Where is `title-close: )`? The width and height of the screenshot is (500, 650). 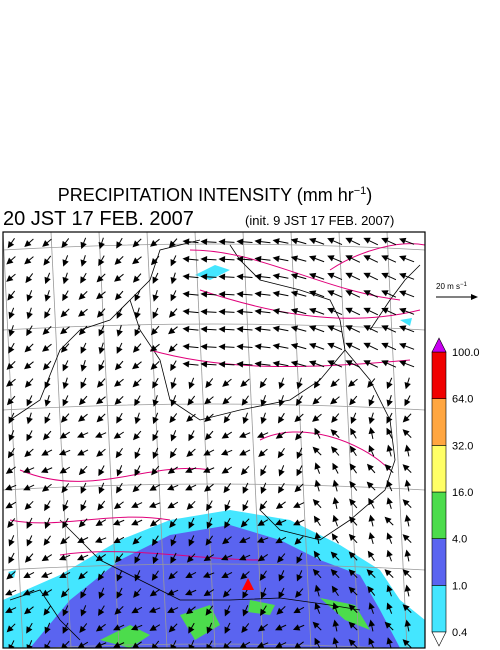 title-close: ) is located at coordinates (369, 195).